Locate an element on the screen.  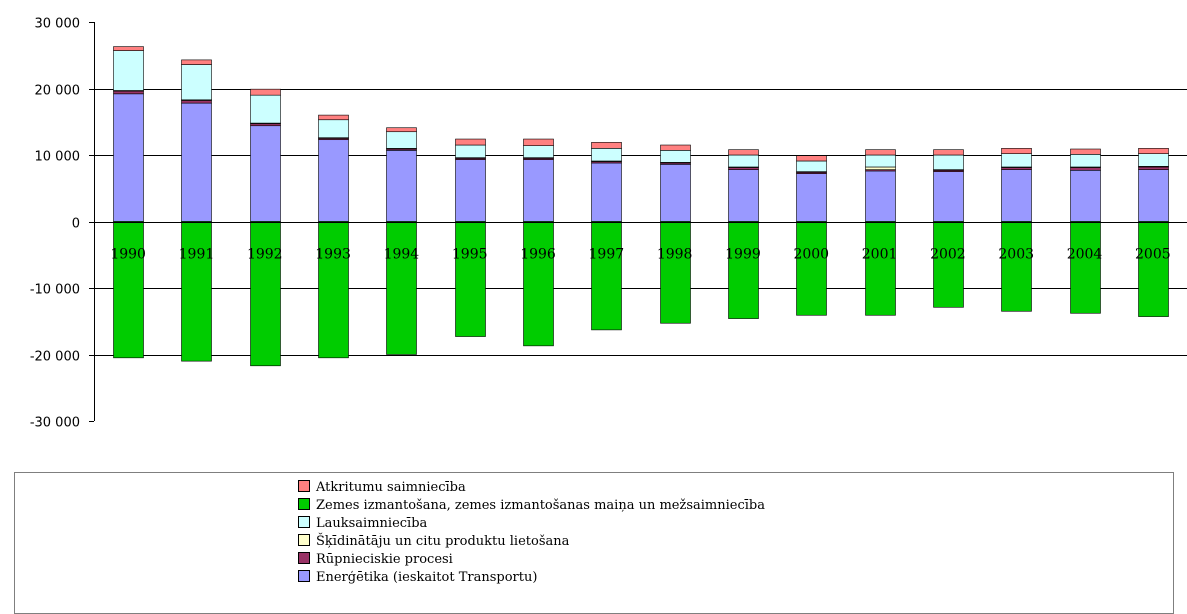
x-tick-label: 2000 is located at coordinates (811, 255).